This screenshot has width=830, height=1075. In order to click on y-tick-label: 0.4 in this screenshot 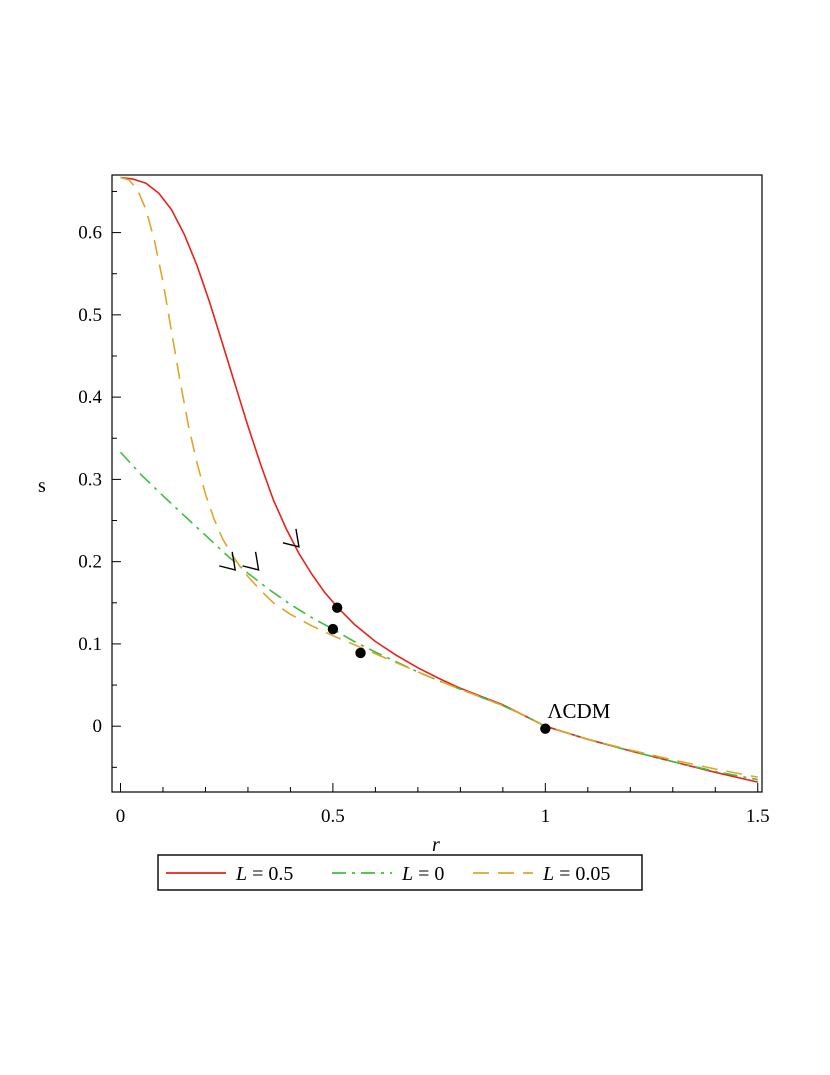, I will do `click(90, 397)`.